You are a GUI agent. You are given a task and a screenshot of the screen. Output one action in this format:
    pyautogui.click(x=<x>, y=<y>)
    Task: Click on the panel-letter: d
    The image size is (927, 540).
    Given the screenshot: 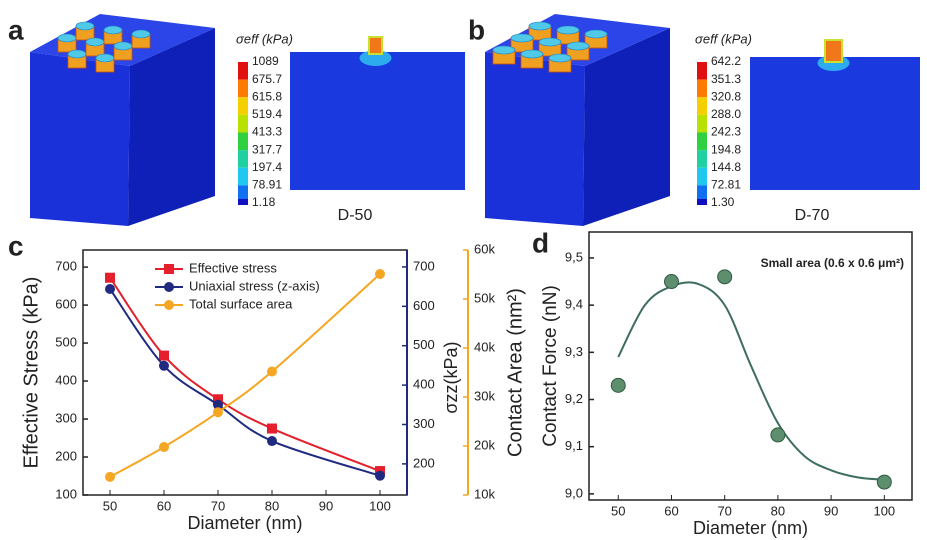 What is the action you would take?
    pyautogui.click(x=540, y=242)
    